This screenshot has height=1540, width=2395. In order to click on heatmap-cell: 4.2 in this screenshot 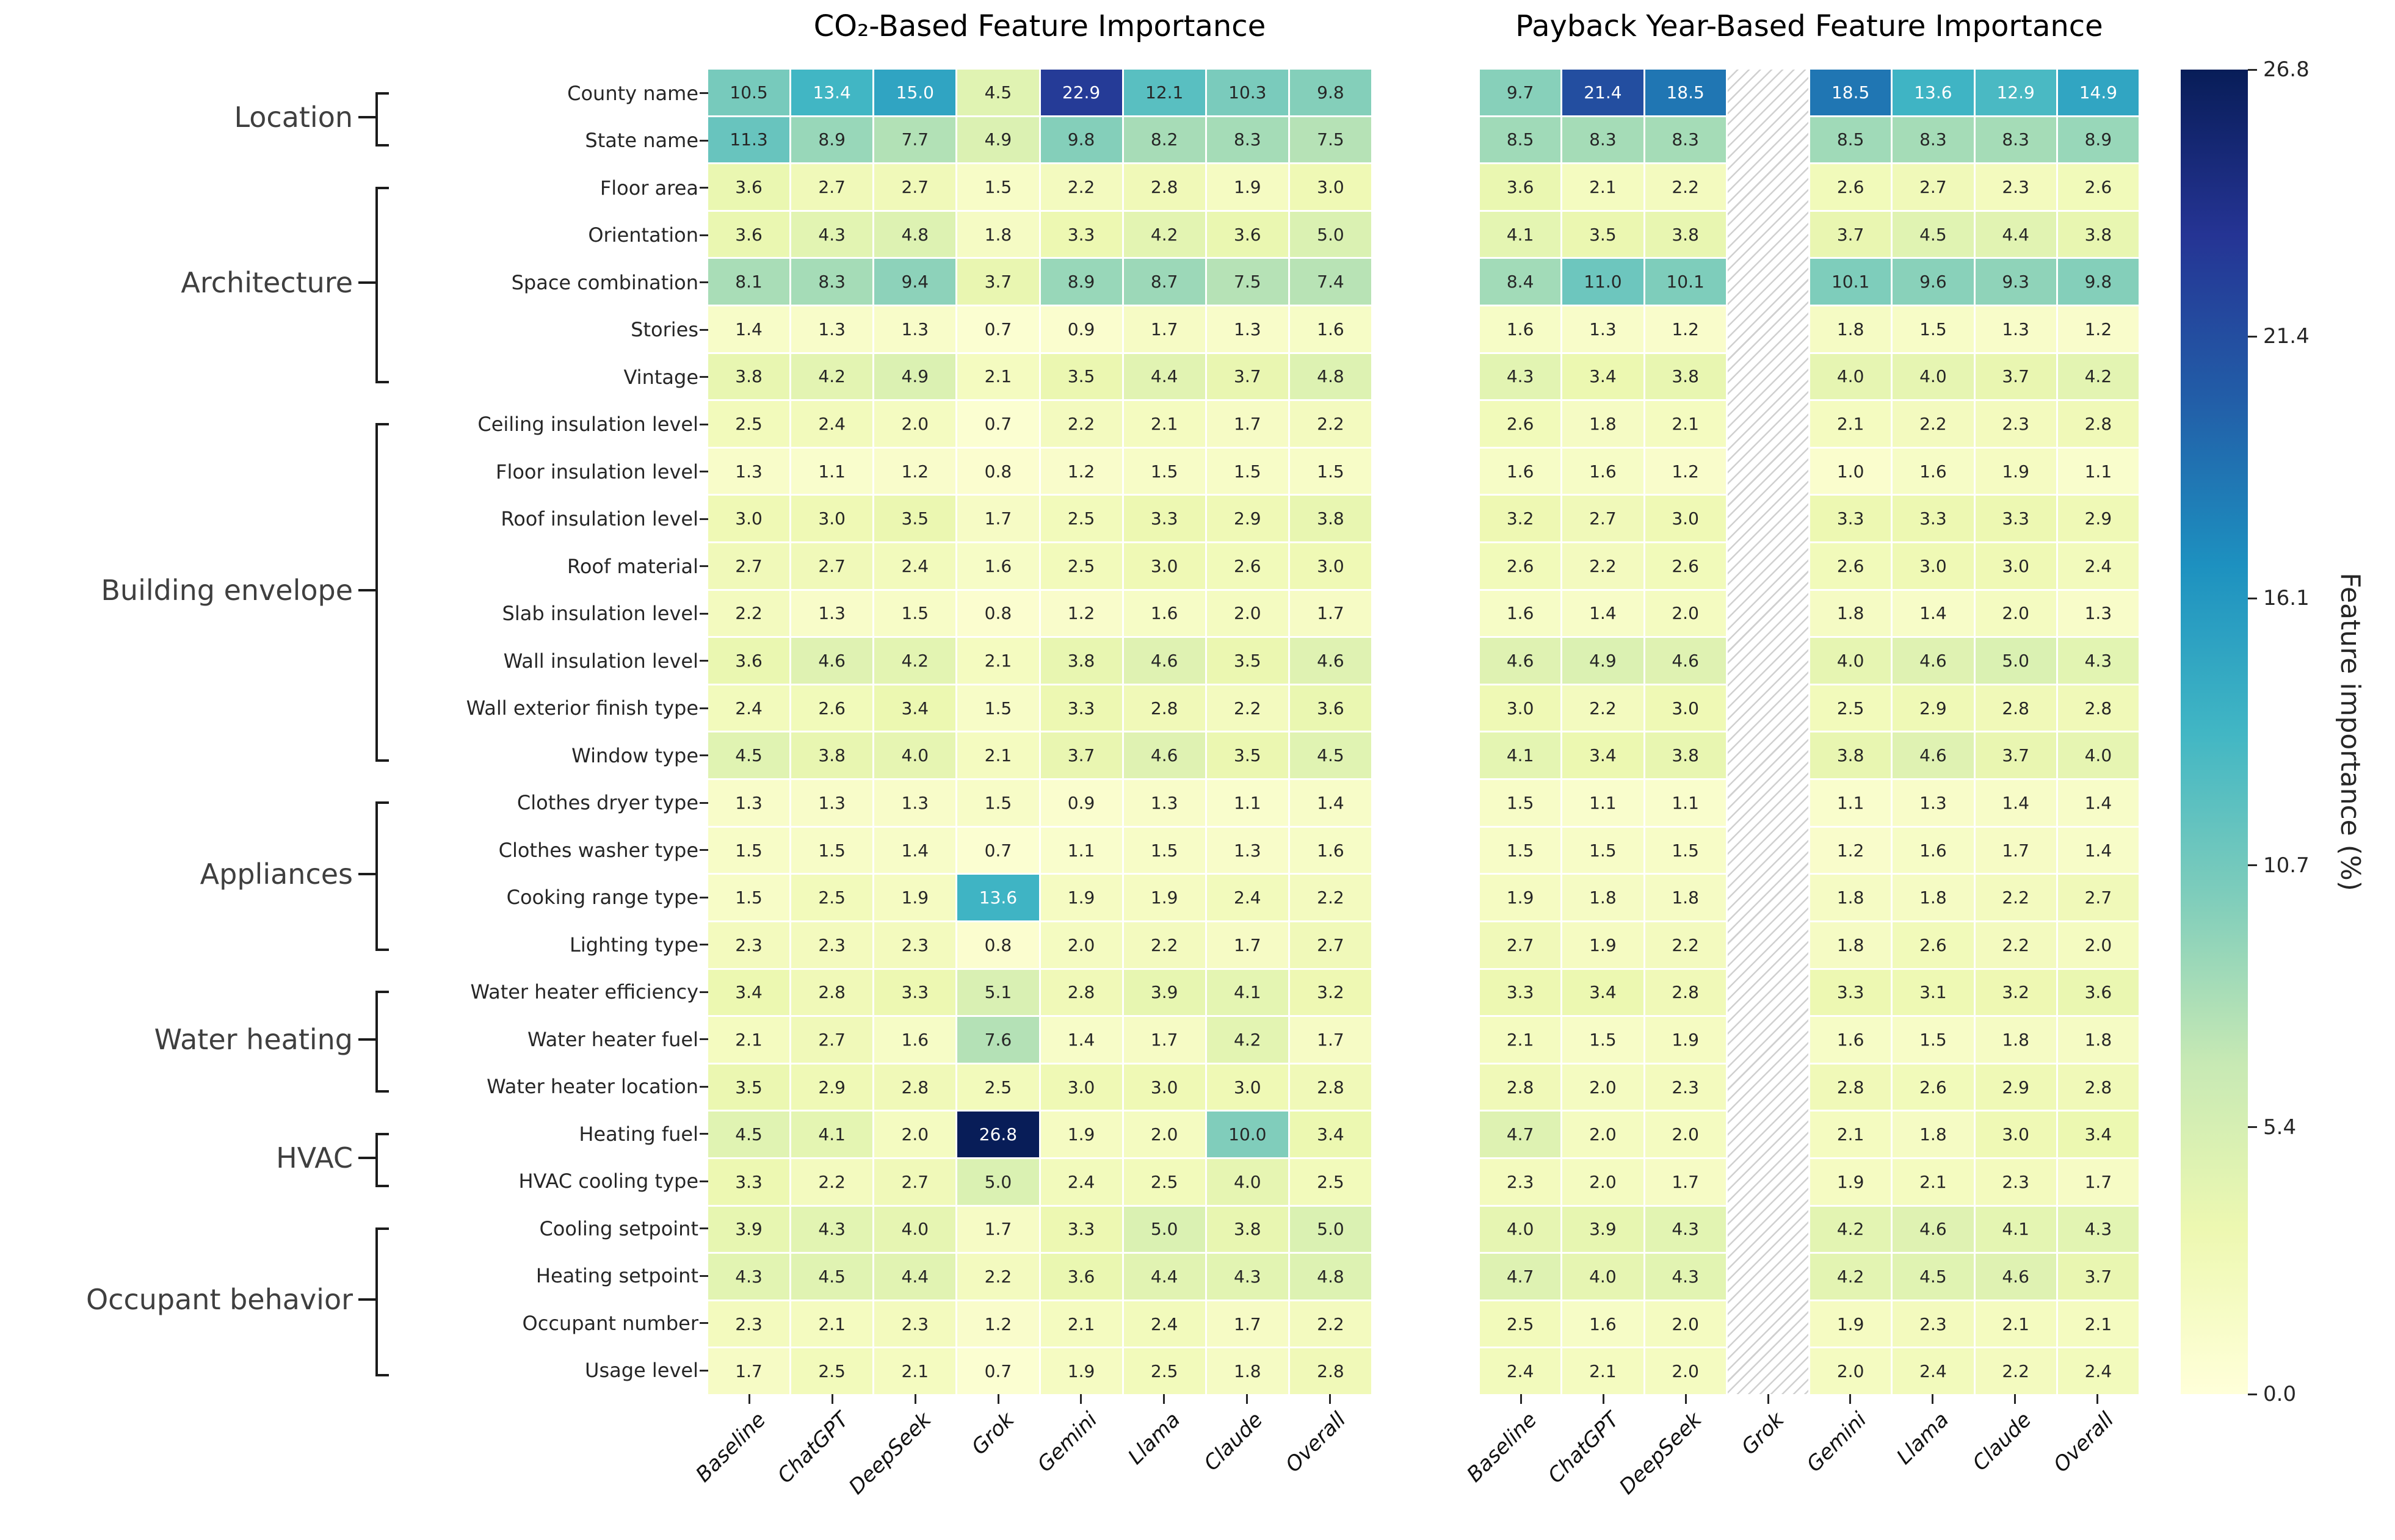, I will do `click(832, 376)`.